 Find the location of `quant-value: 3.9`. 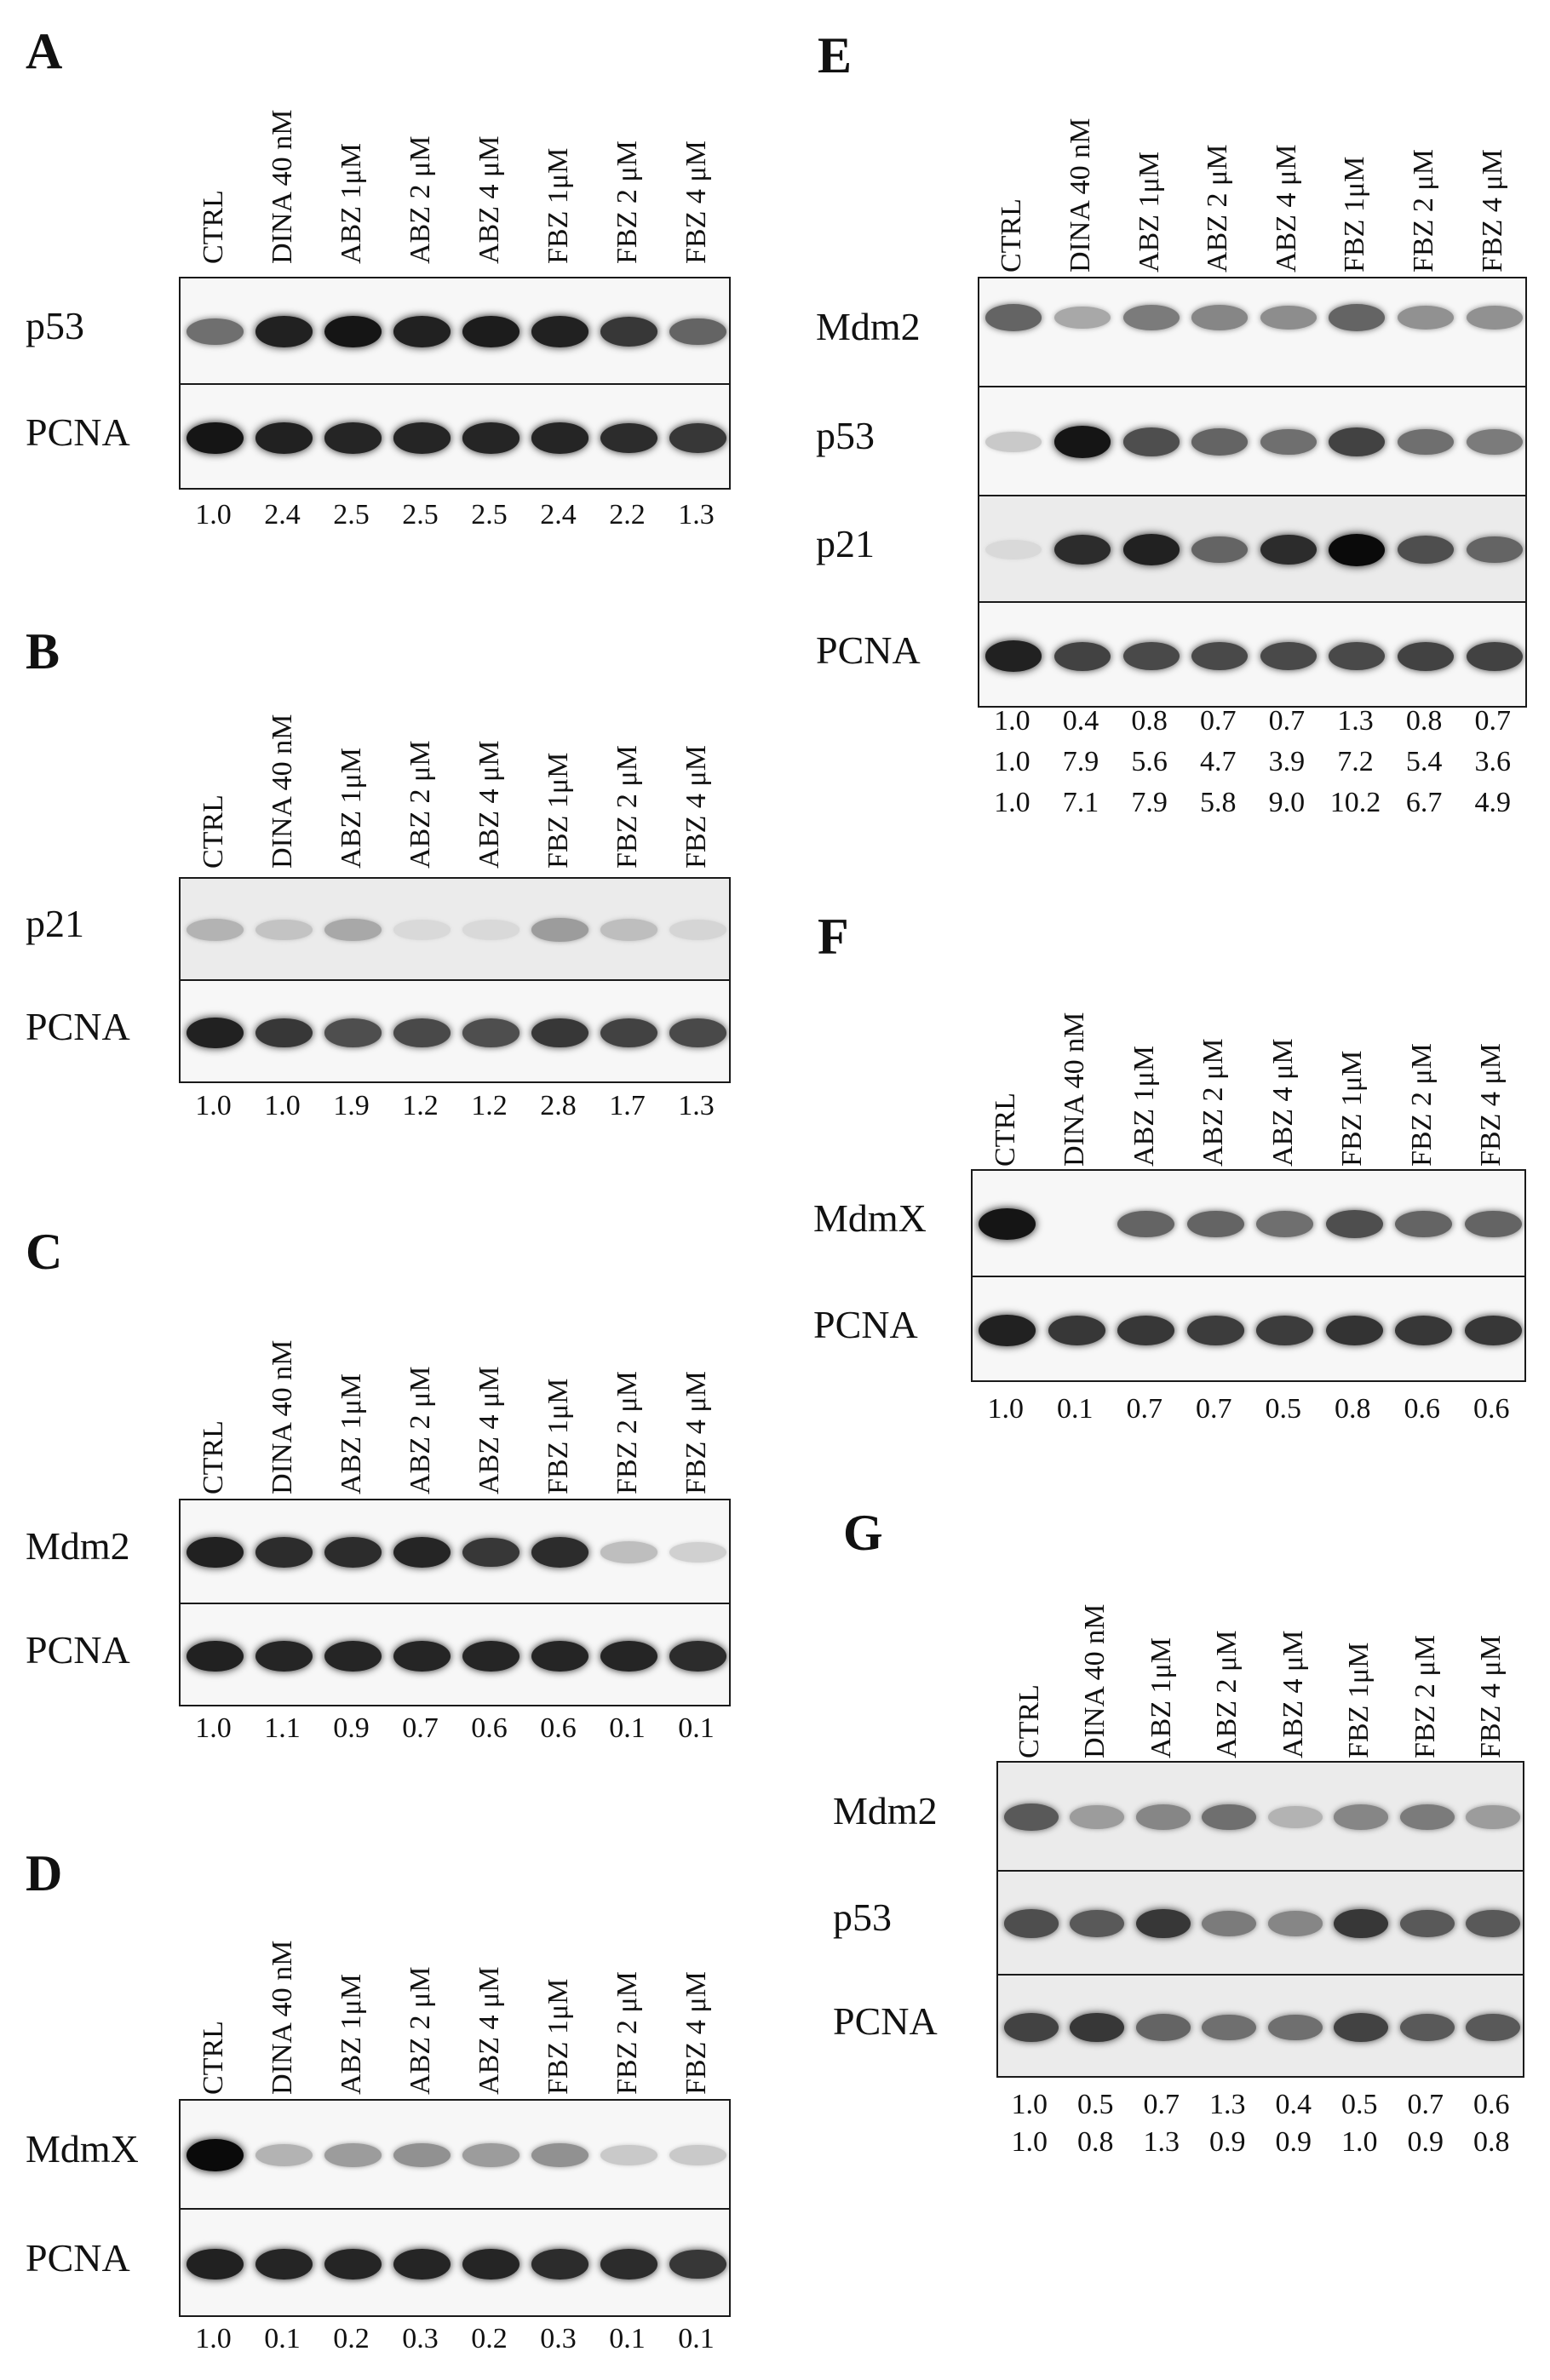

quant-value: 3.9 is located at coordinates (1287, 762).